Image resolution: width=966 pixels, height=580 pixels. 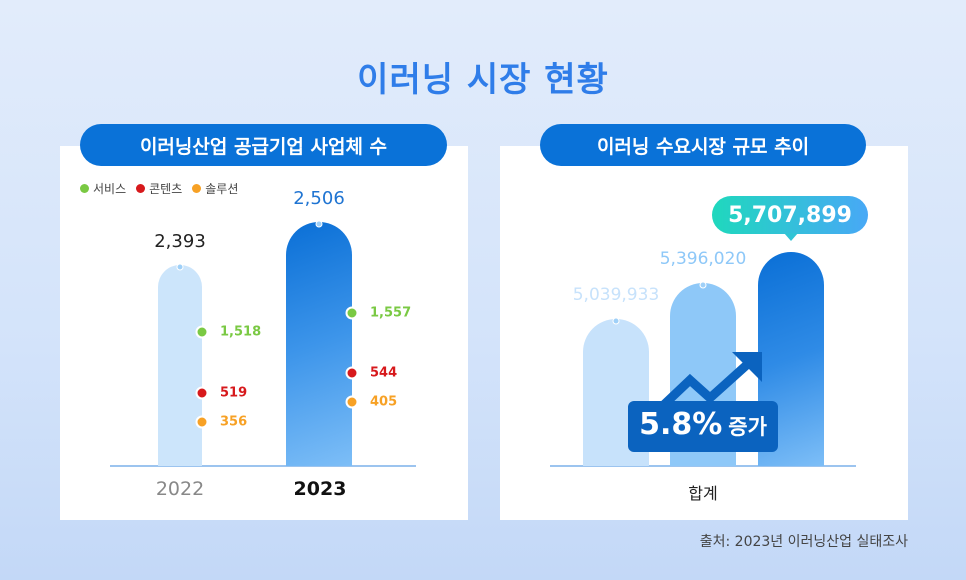 What do you see at coordinates (681, 424) in the screenshot?
I see `growth-value: 5.8%` at bounding box center [681, 424].